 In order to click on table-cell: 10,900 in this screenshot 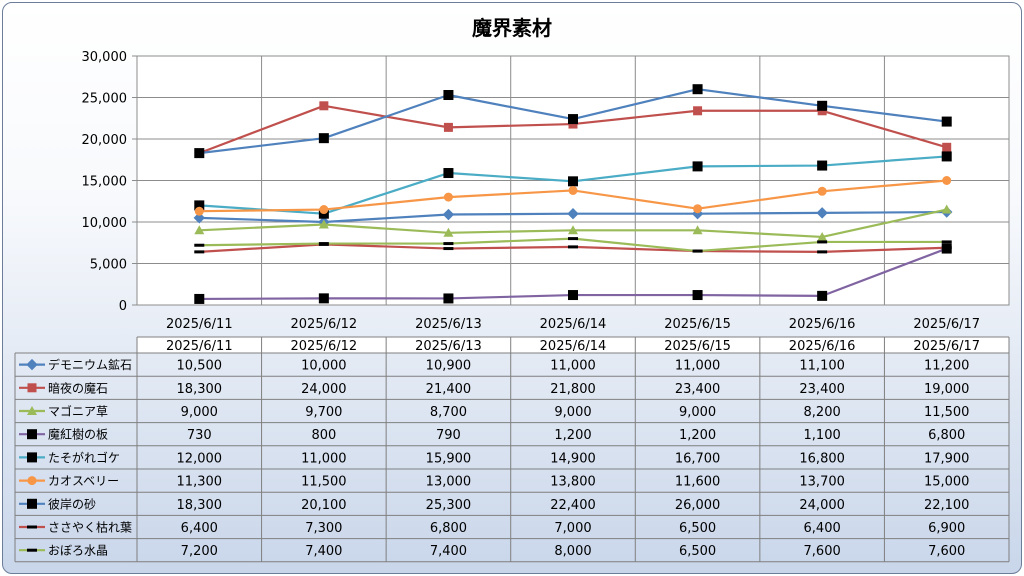, I will do `click(449, 366)`.